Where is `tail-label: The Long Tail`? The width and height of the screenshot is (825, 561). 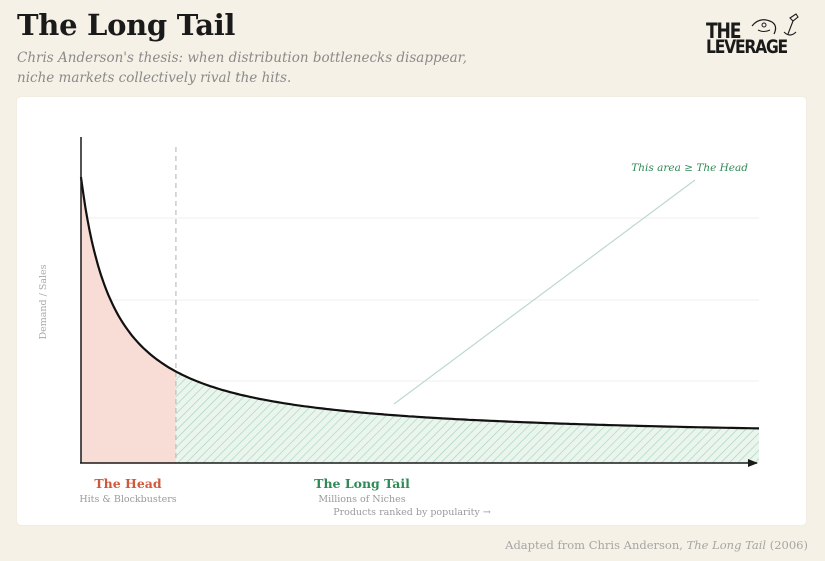
tail-label: The Long Tail is located at coordinates (362, 483).